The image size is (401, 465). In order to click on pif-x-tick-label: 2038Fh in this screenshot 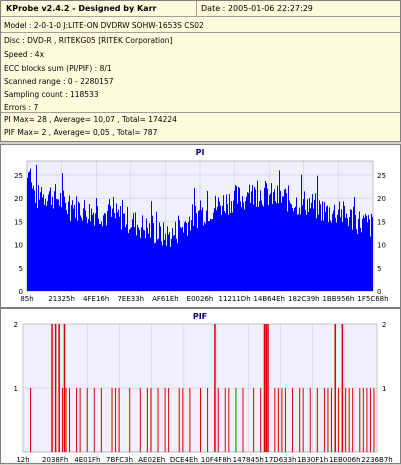, I will do `click(55, 459)`.